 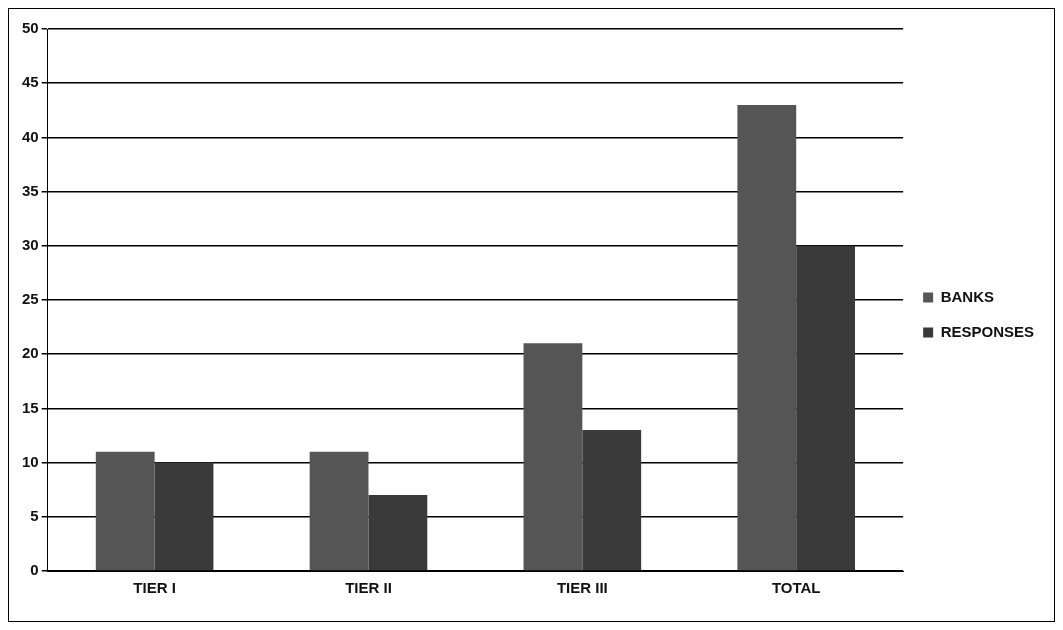 What do you see at coordinates (30, 82) in the screenshot?
I see `y-tick-label: 45` at bounding box center [30, 82].